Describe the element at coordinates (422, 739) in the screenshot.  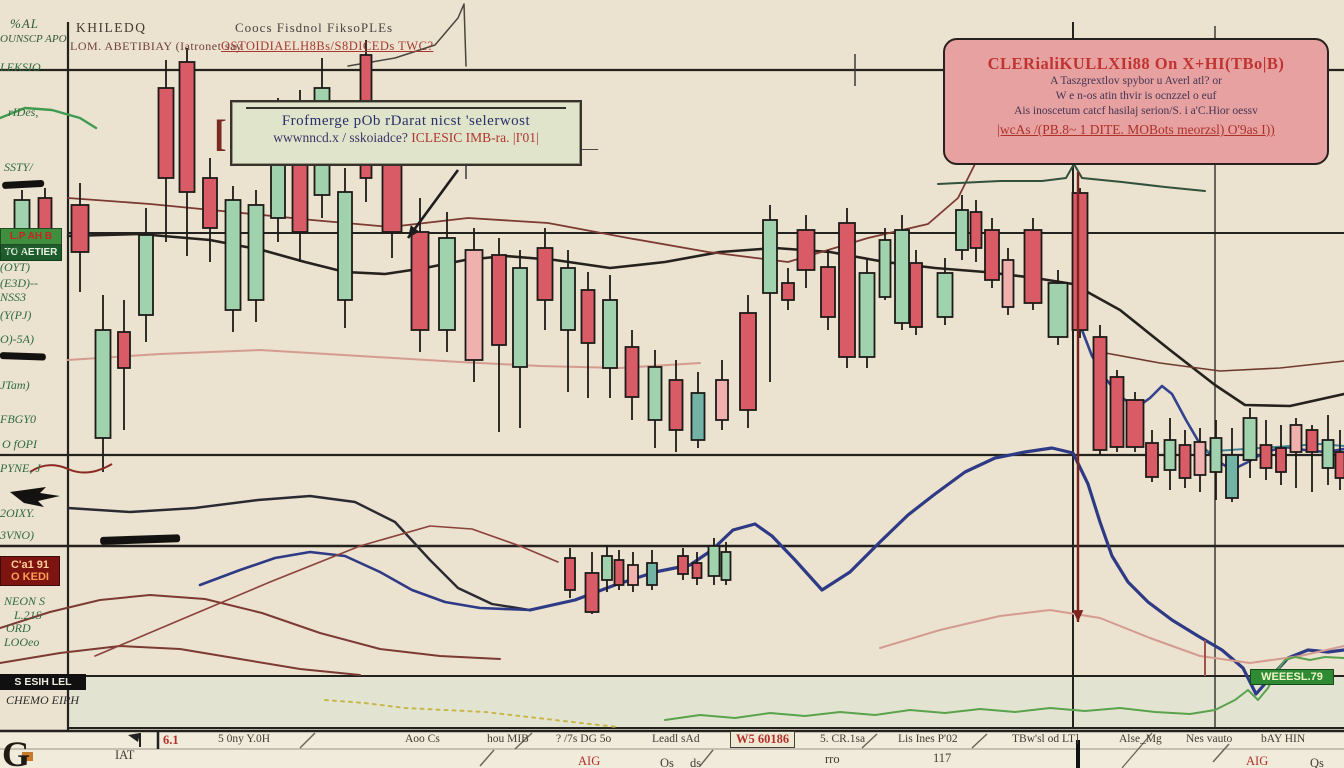
I see `x-axis-tick-label: Aoo Cs` at that location.